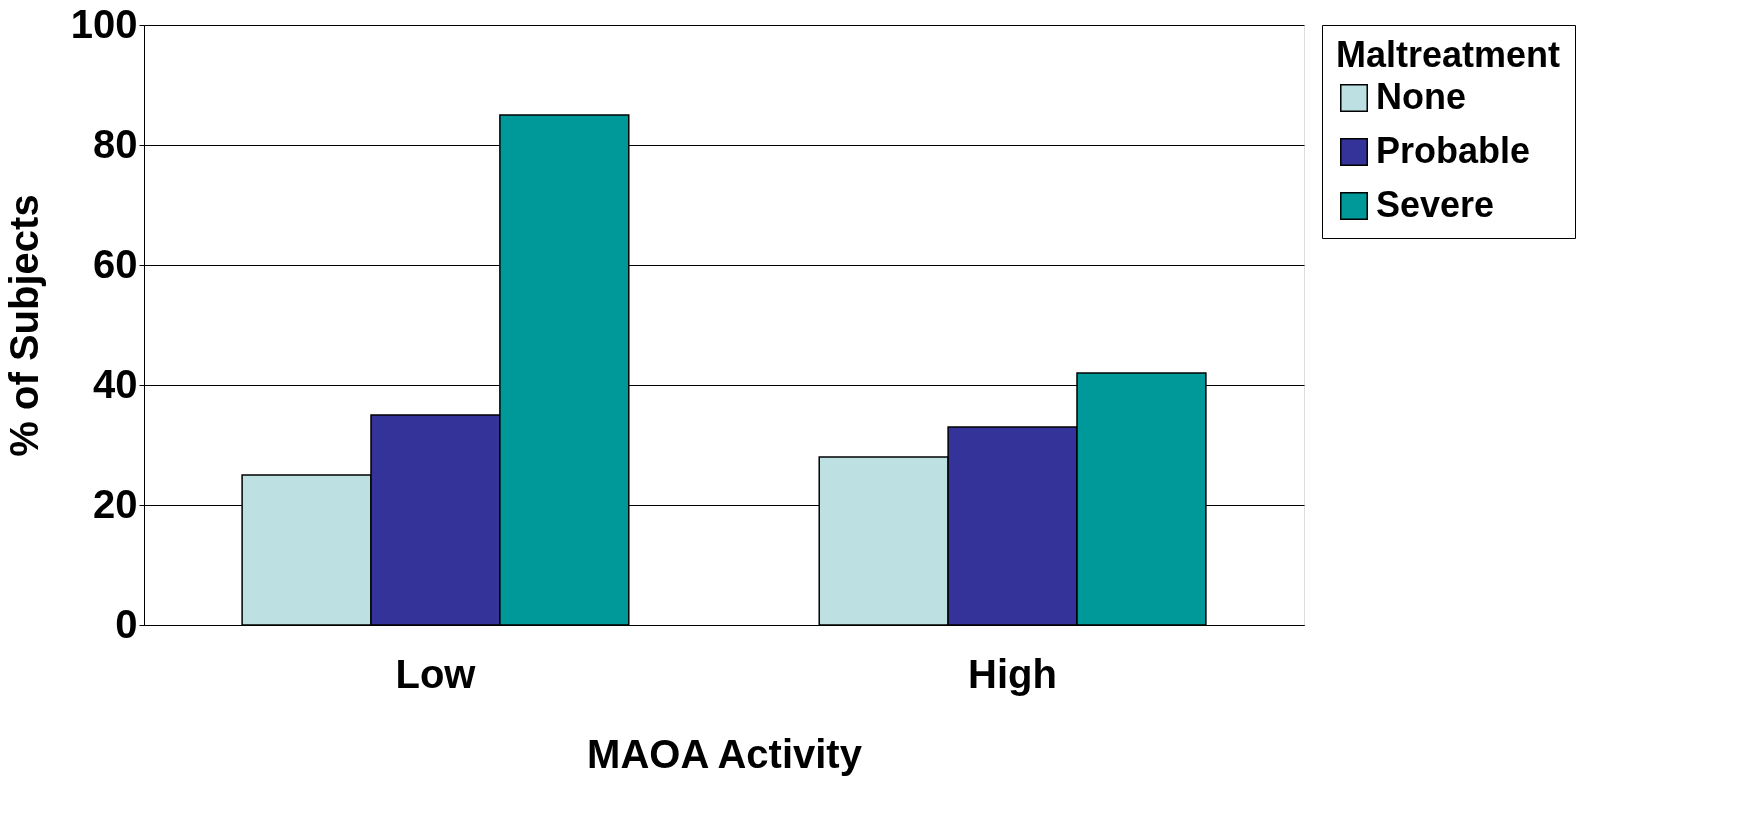  What do you see at coordinates (115, 143) in the screenshot?
I see `y-tick-label: 80` at bounding box center [115, 143].